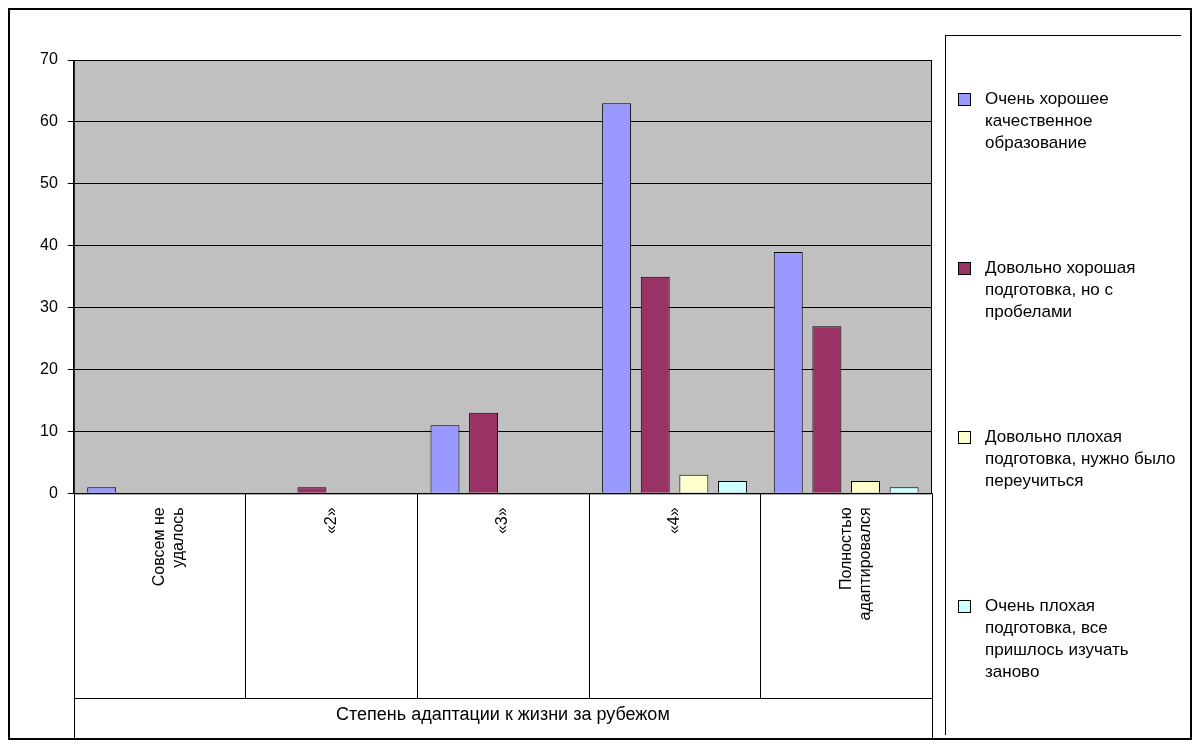 This screenshot has height=747, width=1198. What do you see at coordinates (49, 307) in the screenshot?
I see `y-tick-label: 30` at bounding box center [49, 307].